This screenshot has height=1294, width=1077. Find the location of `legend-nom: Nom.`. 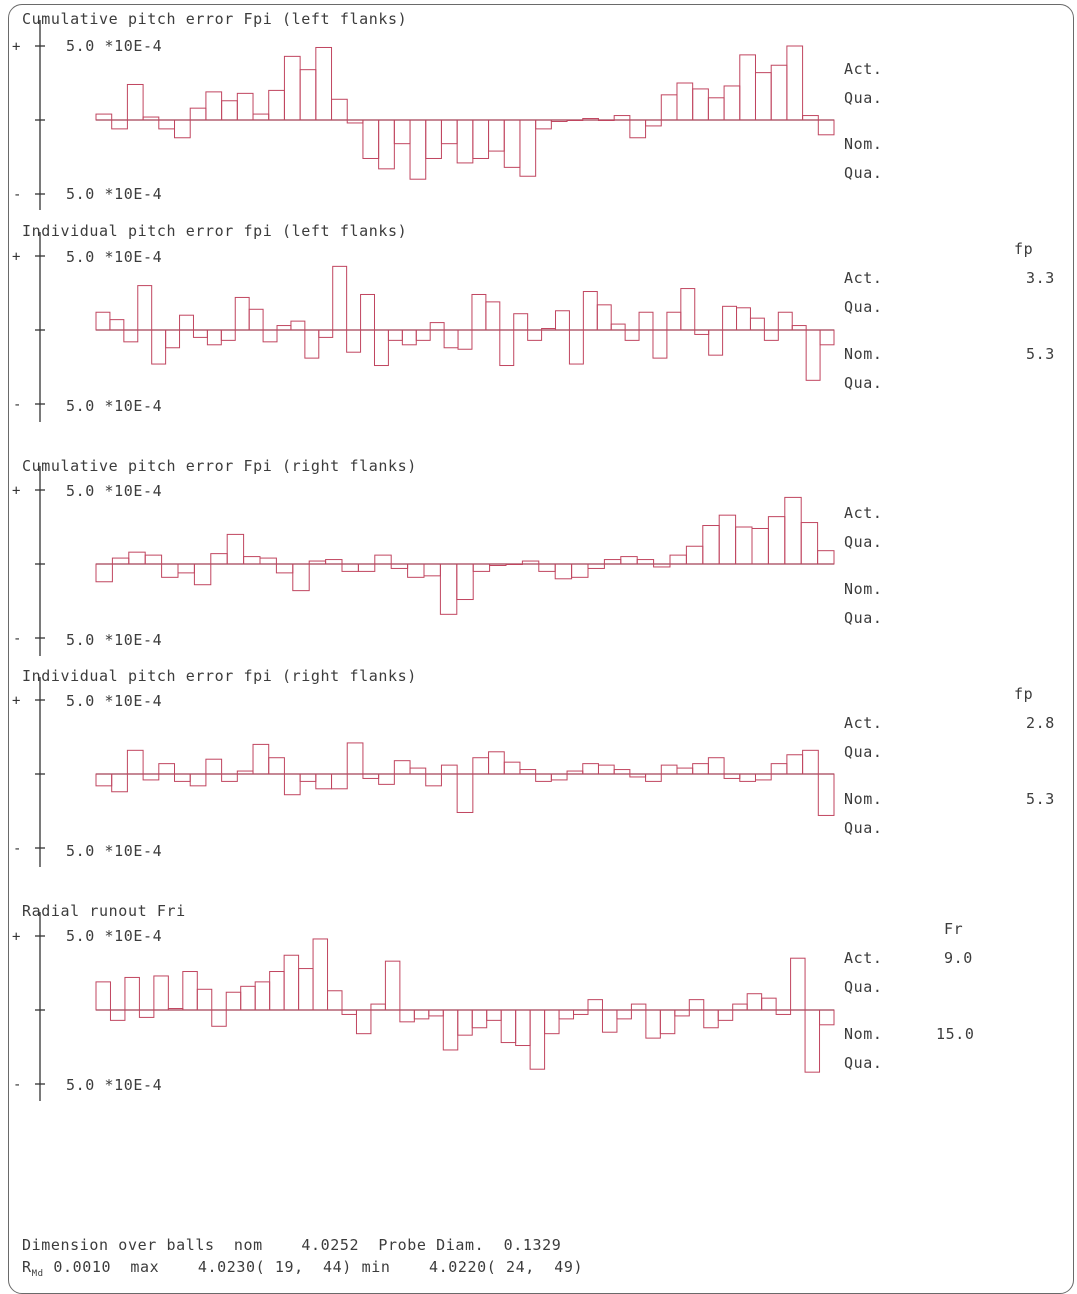

legend-nom: Nom. is located at coordinates (863, 589).